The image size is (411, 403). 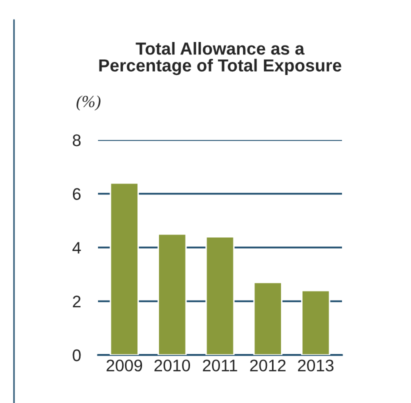 What do you see at coordinates (76, 302) in the screenshot?
I see `y-tick-label: 2` at bounding box center [76, 302].